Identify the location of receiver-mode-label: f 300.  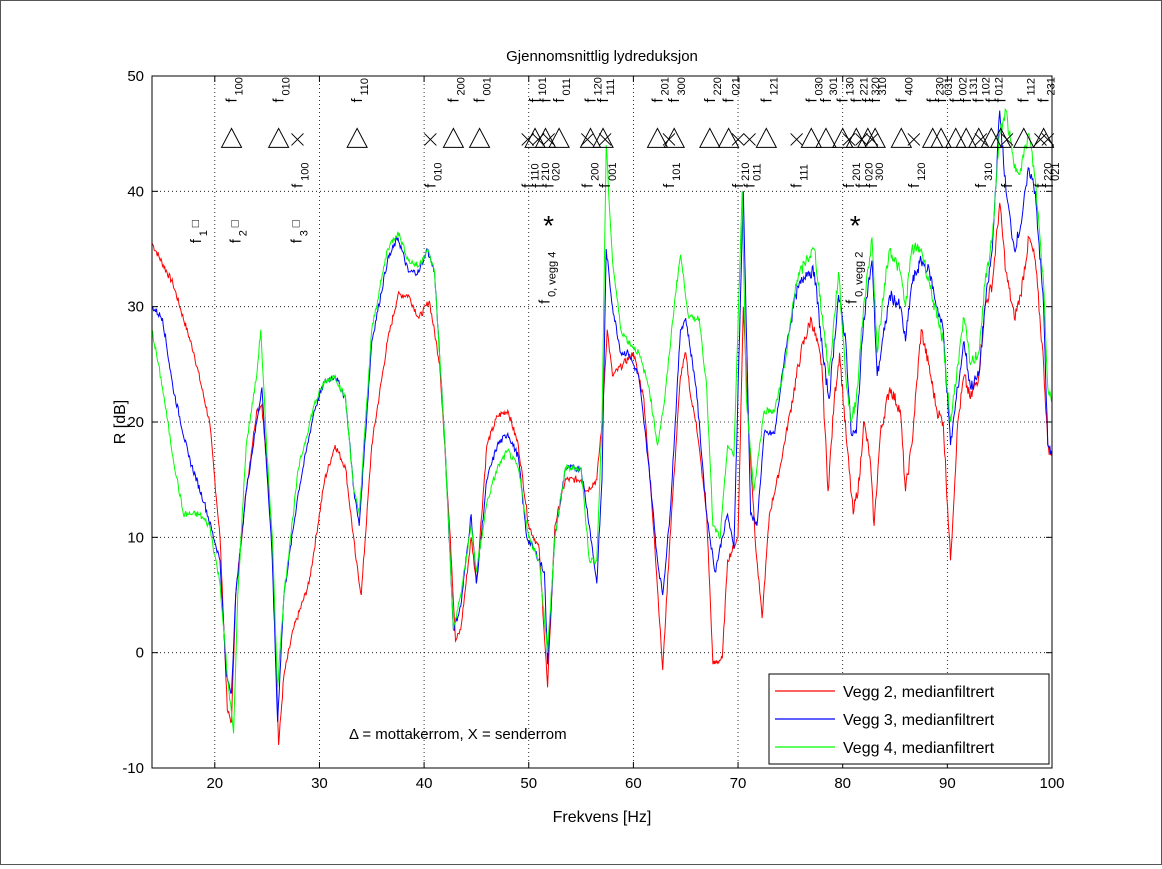
(677, 89).